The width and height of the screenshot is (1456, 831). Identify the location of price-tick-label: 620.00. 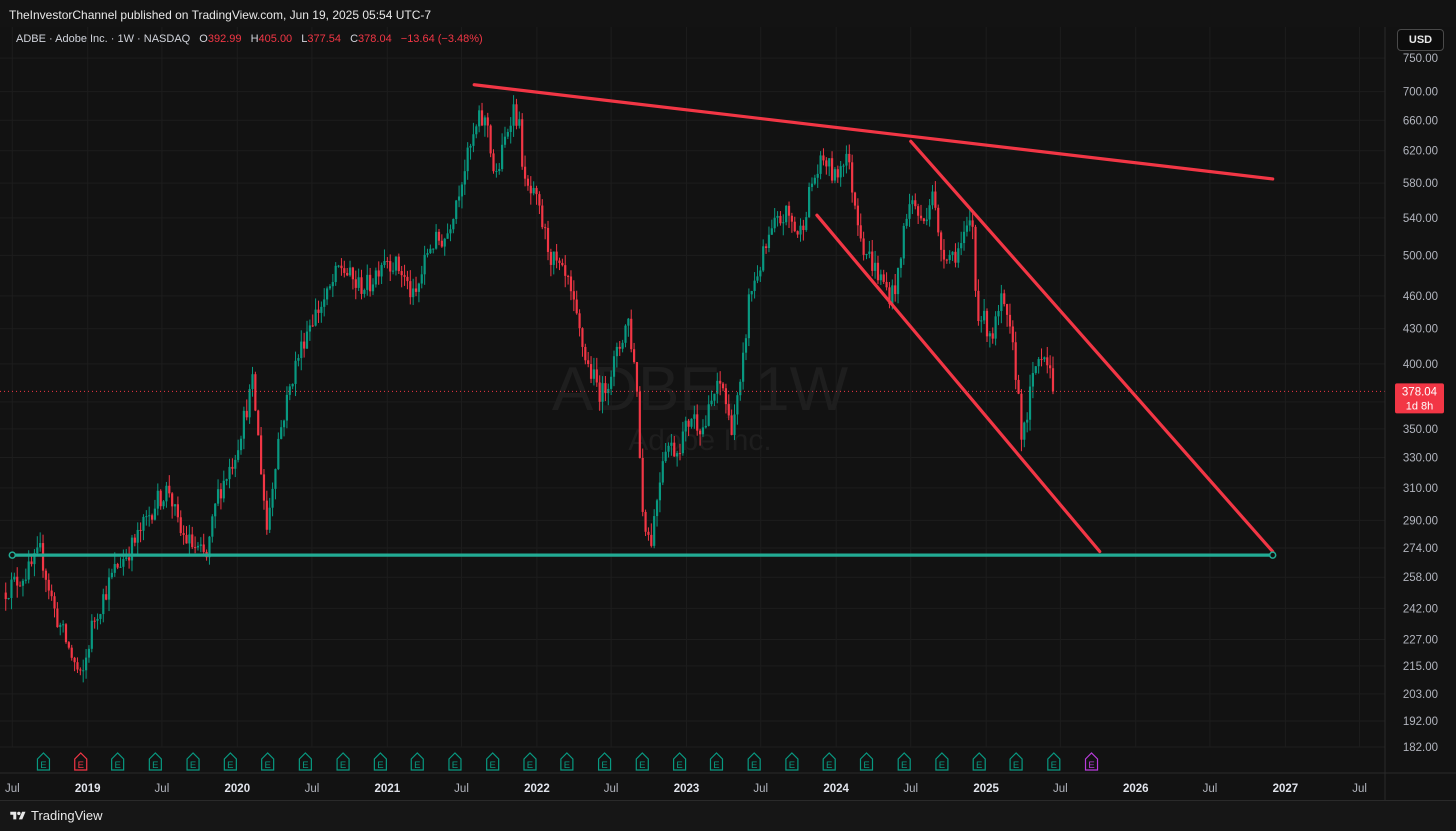
(1420, 152).